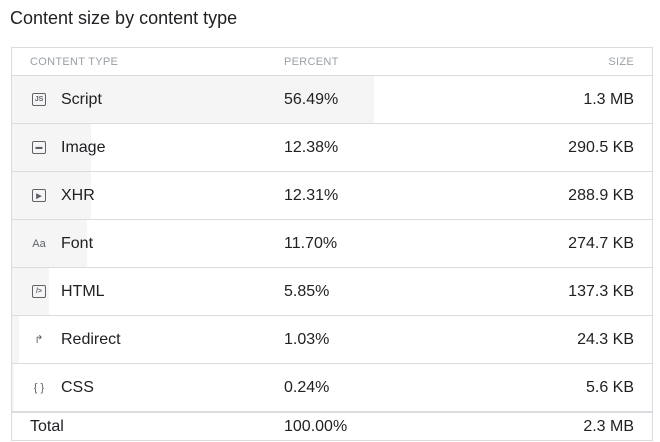 The height and width of the screenshot is (442, 660). I want to click on table-row: { } CSS 0.24% 5.6 KB, so click(332, 387).